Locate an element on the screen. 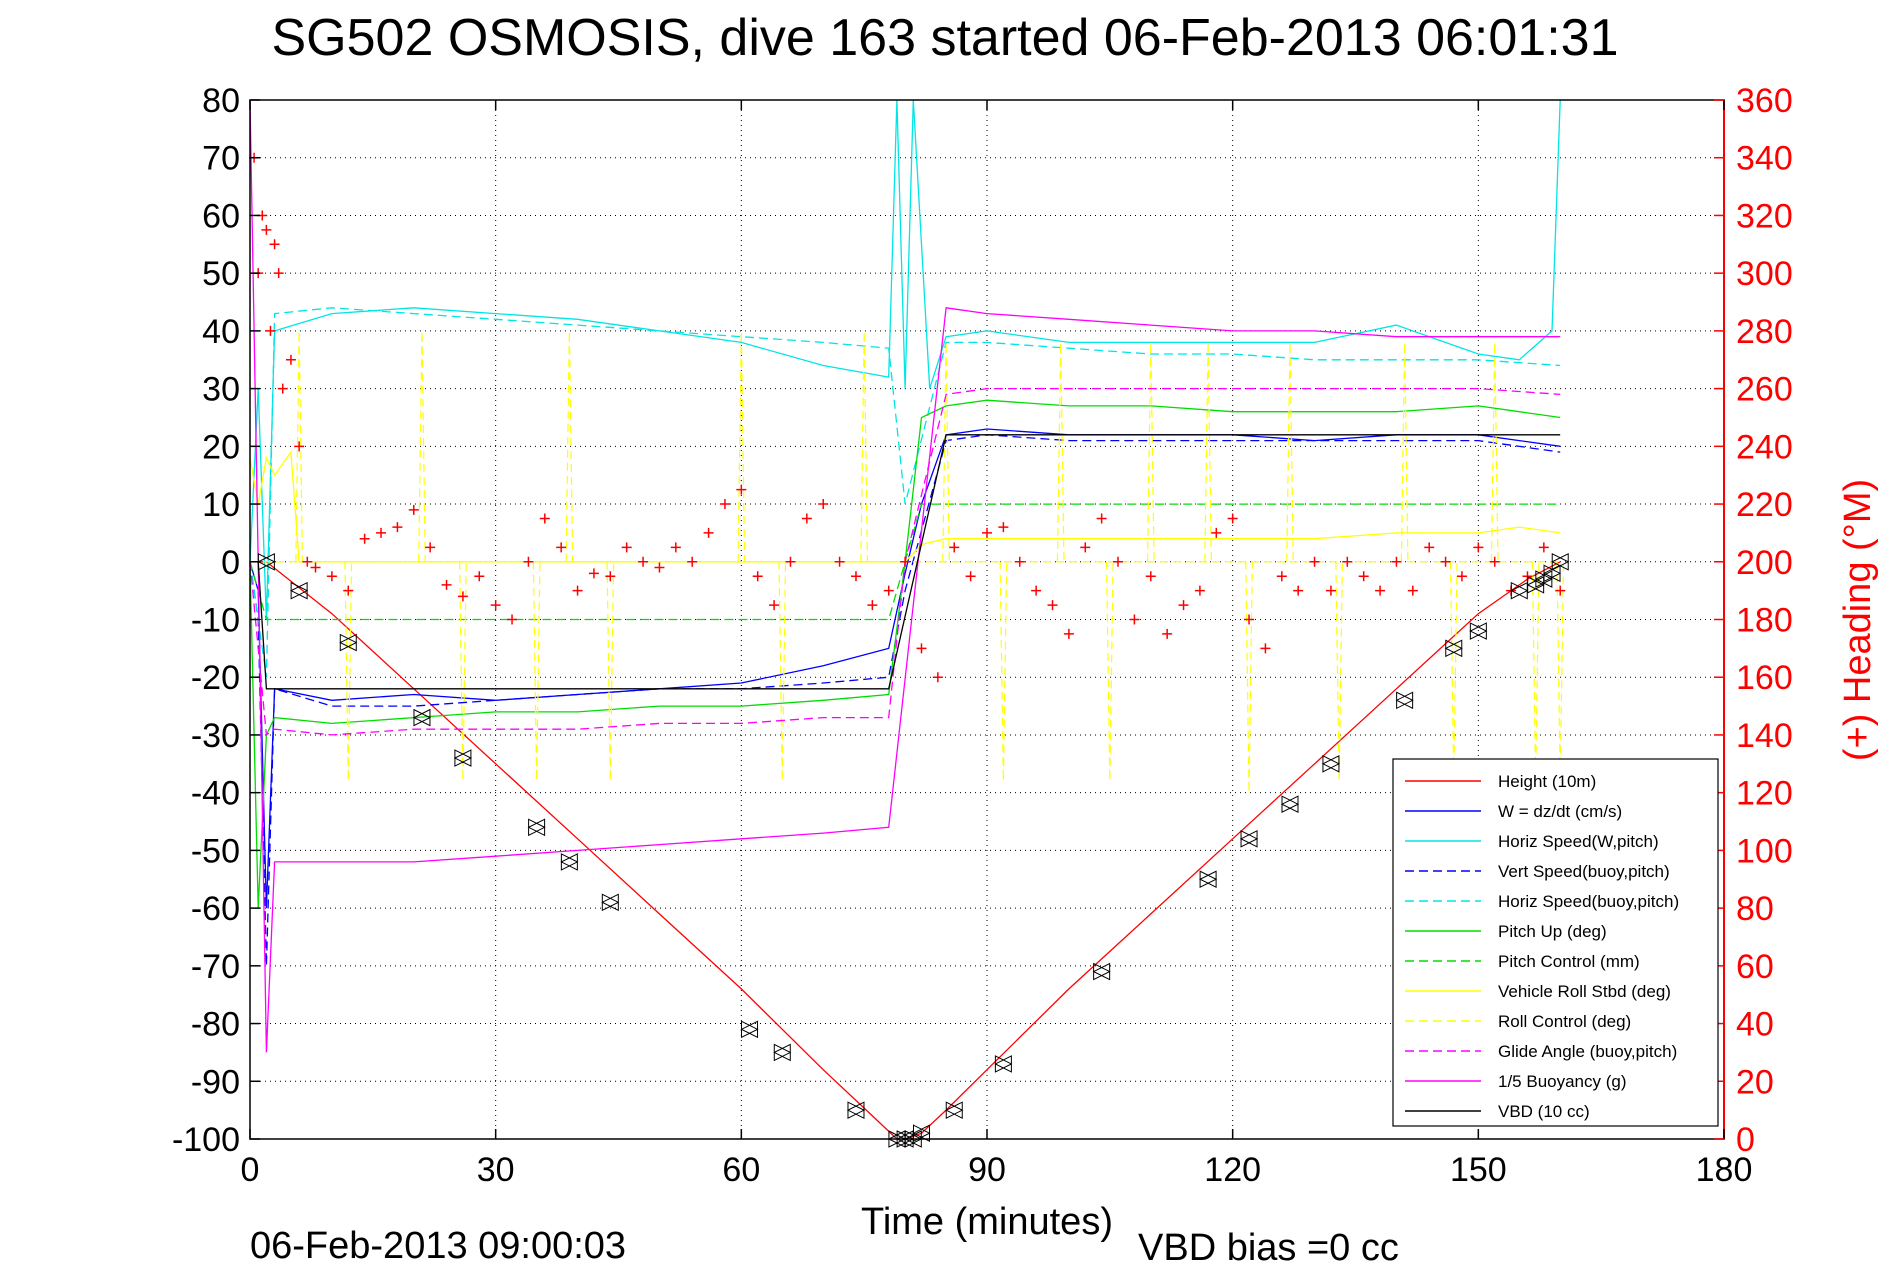 This screenshot has height=1262, width=1891. right-tick-label: 260 is located at coordinates (1764, 390).